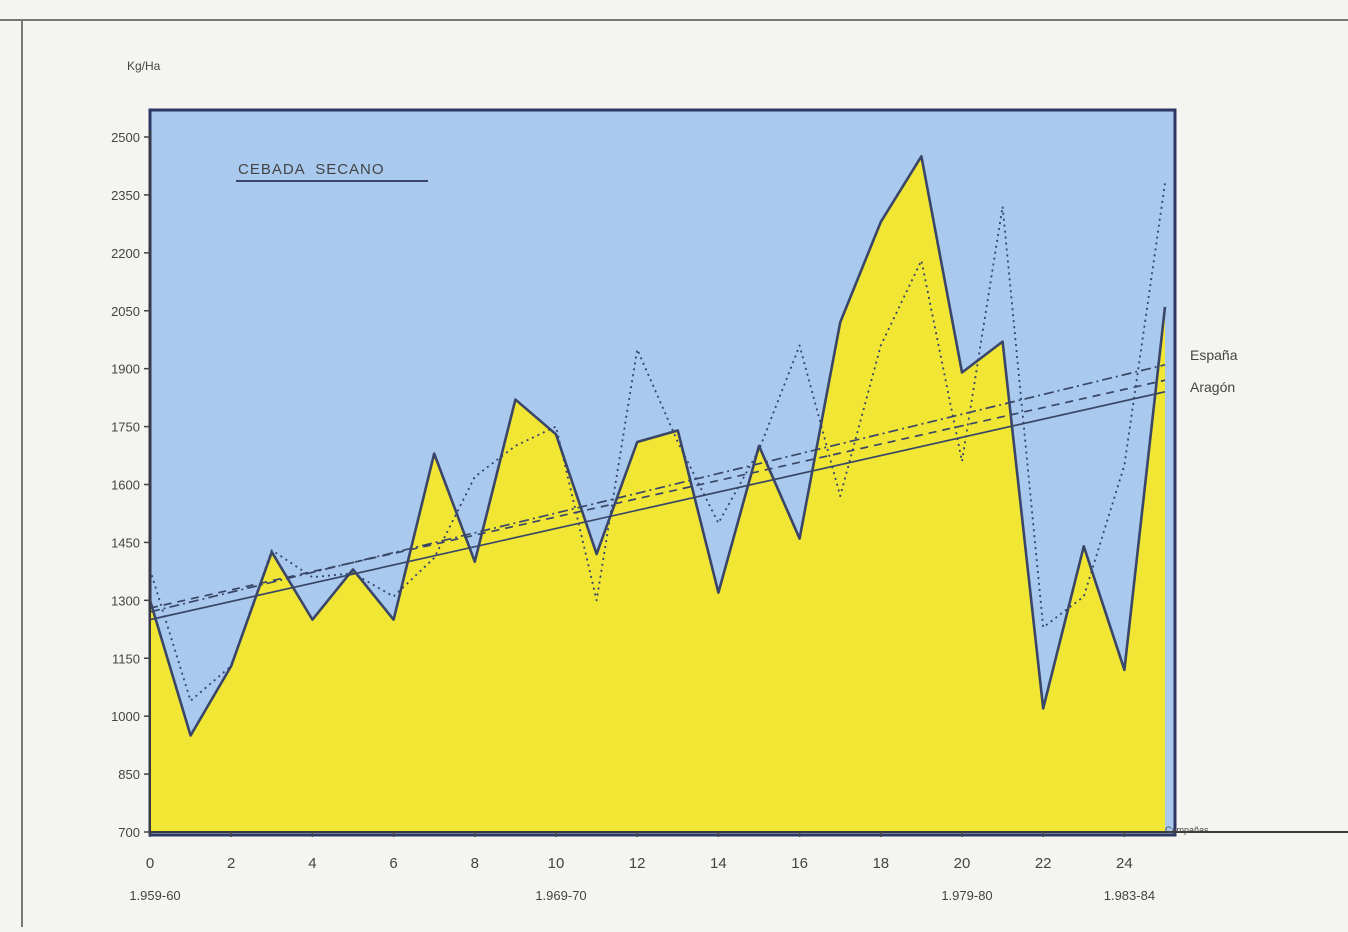 The image size is (1348, 932). What do you see at coordinates (125, 137) in the screenshot?
I see `y-tick-label: 2500` at bounding box center [125, 137].